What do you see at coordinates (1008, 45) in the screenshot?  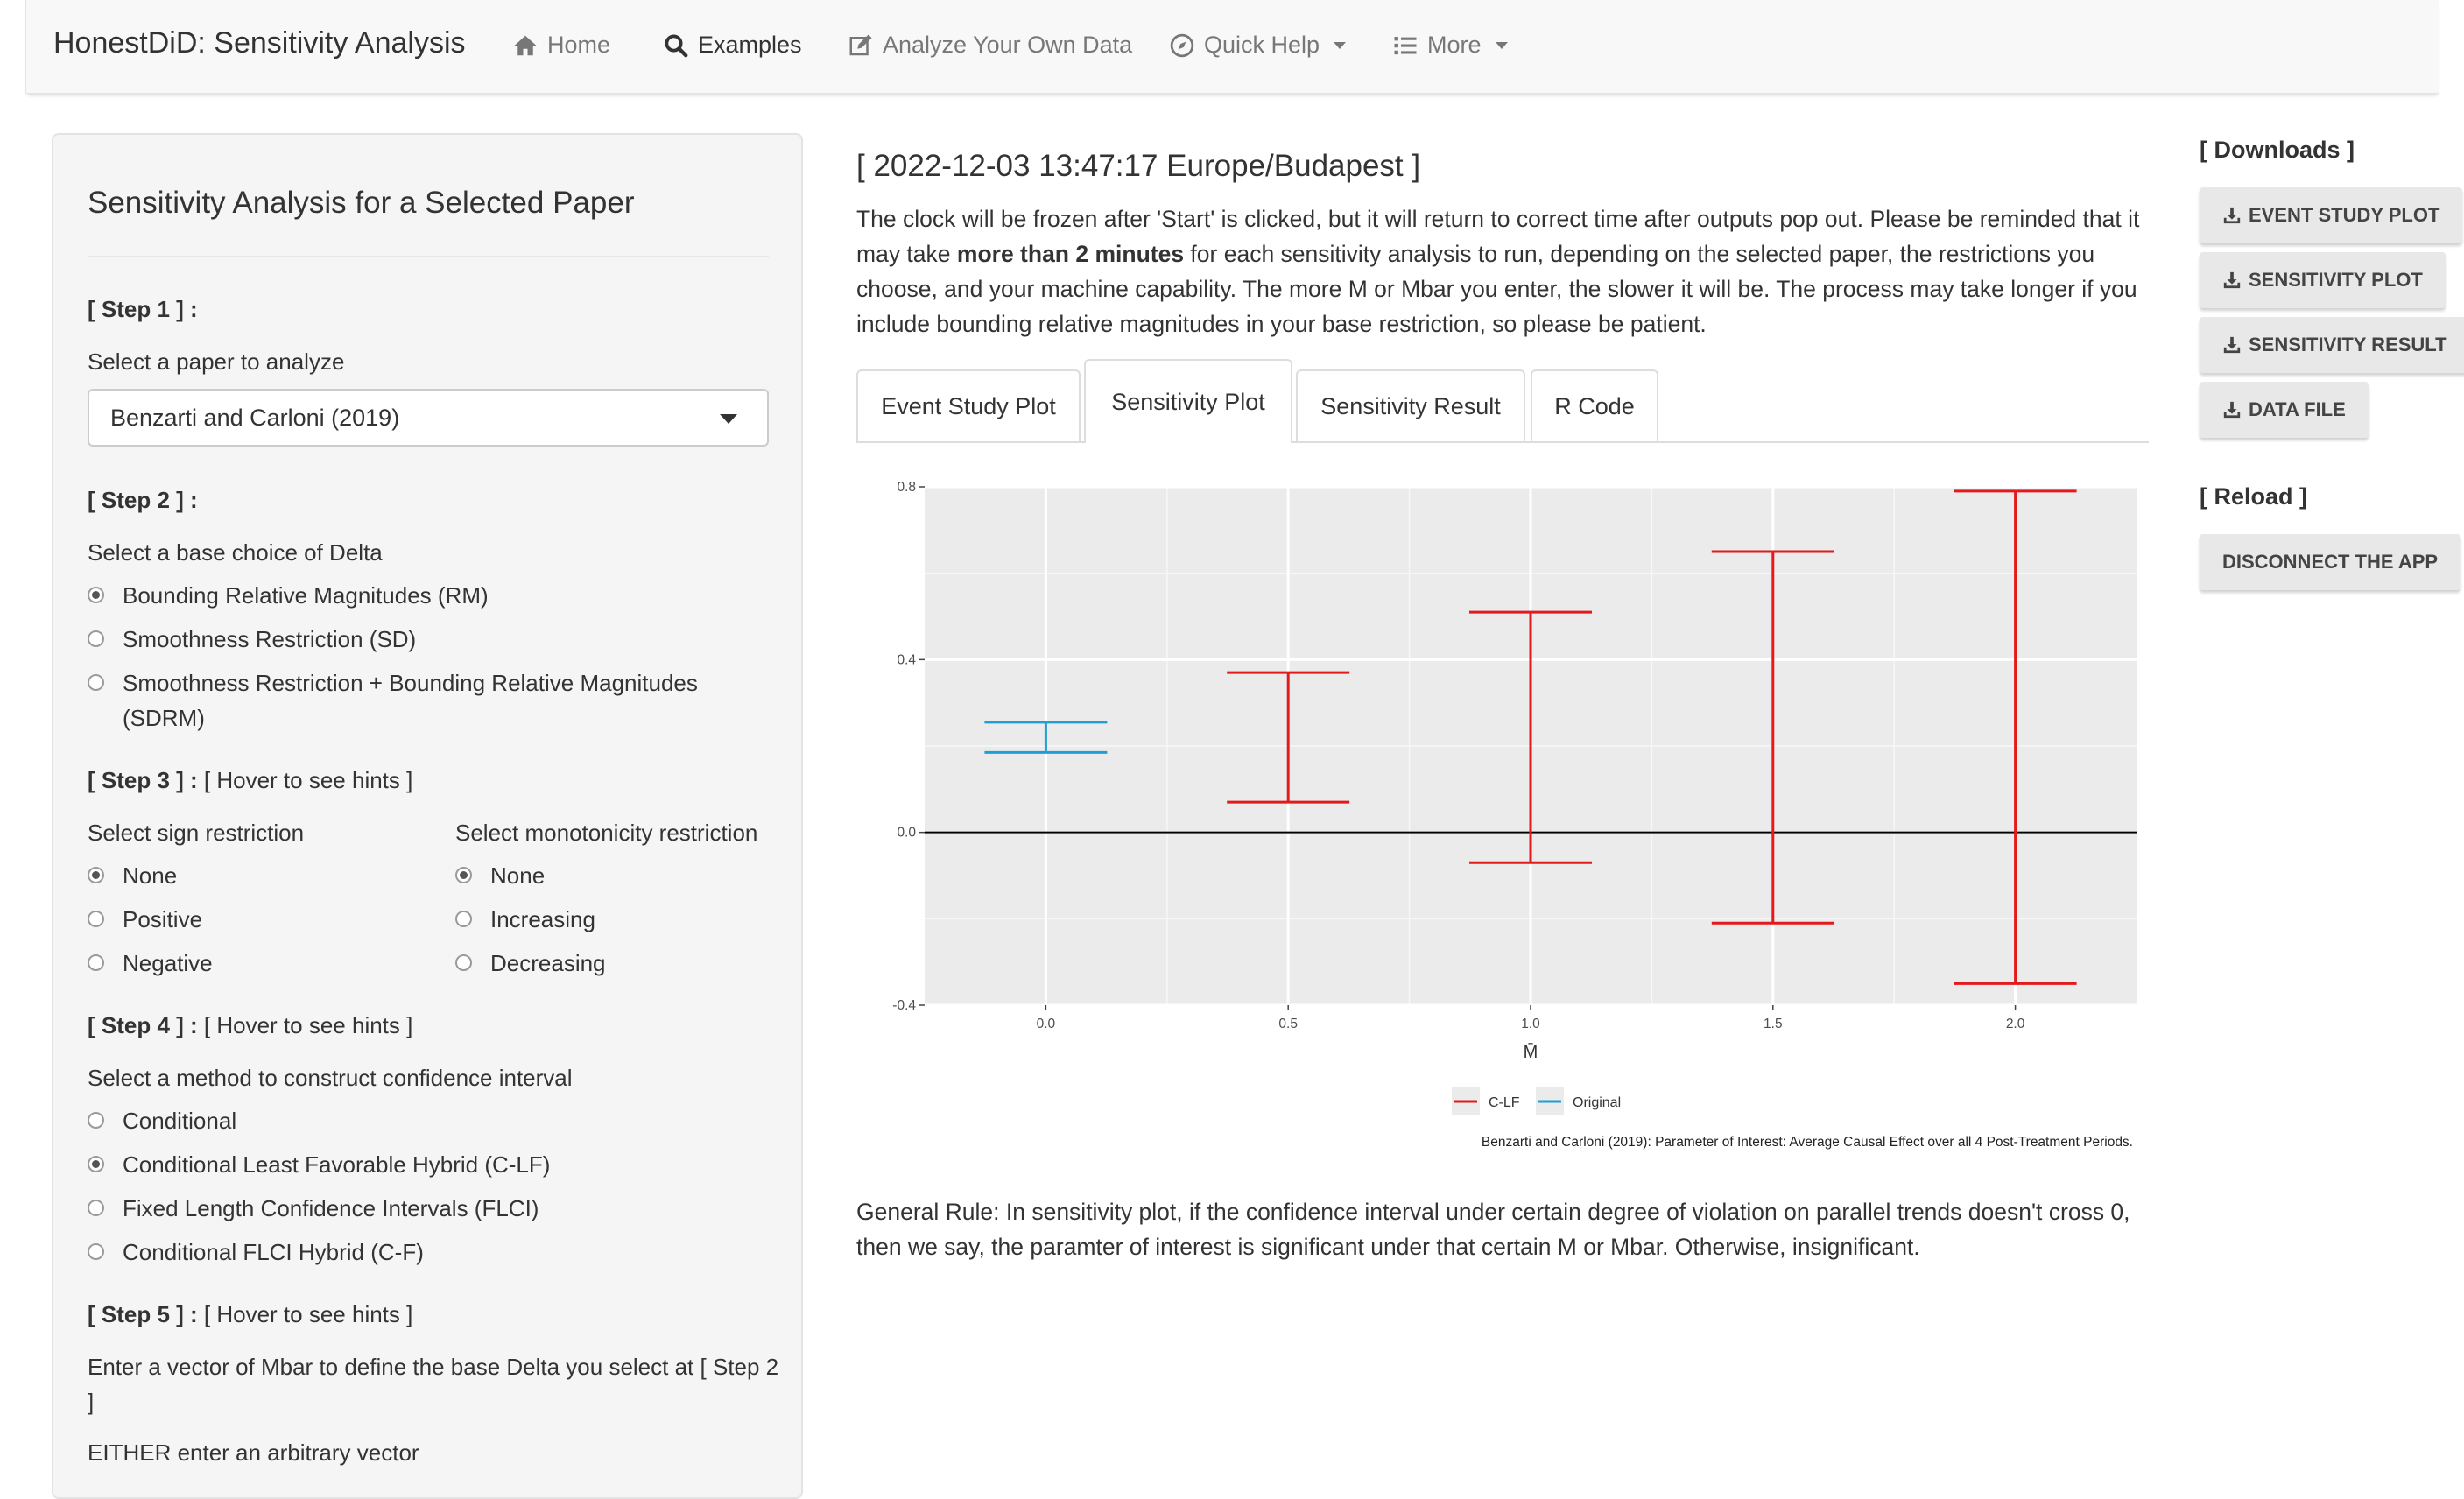 I see `nav-analyze-label: Analyze Your Own Data` at bounding box center [1008, 45].